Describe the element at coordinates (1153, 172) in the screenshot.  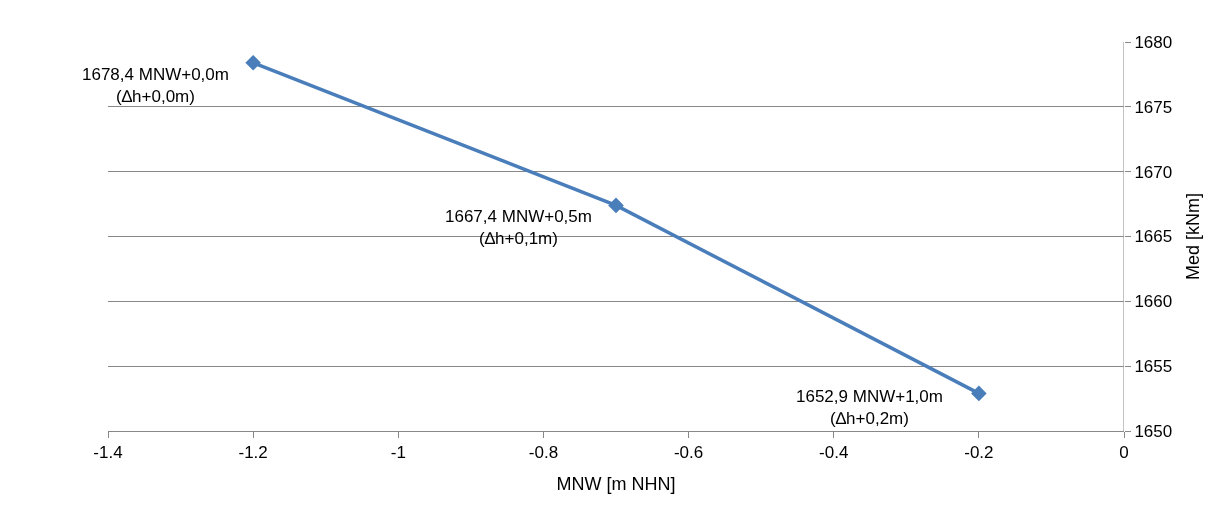
I see `y-tick-label: 1670` at that location.